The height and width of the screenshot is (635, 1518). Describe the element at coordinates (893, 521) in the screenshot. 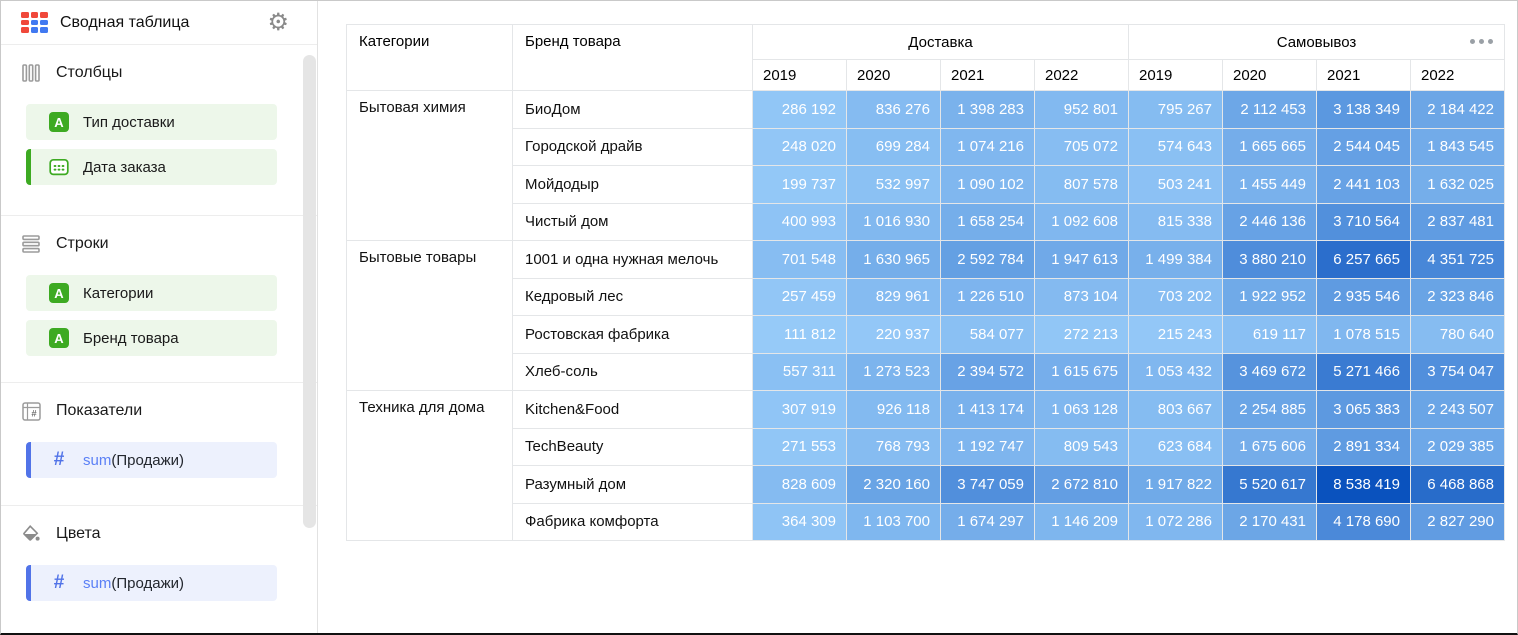

I see `value-cell: 1 103 700` at that location.